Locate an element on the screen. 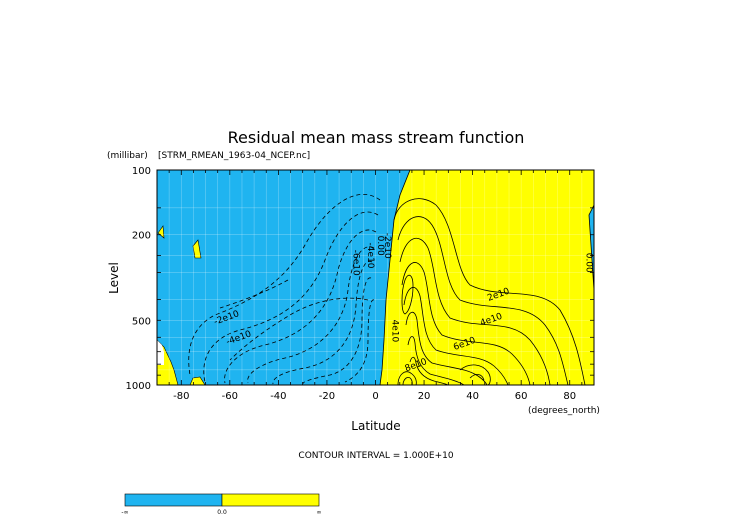 This screenshot has height=532, width=752. contour-label: 4e10 is located at coordinates (394, 331).